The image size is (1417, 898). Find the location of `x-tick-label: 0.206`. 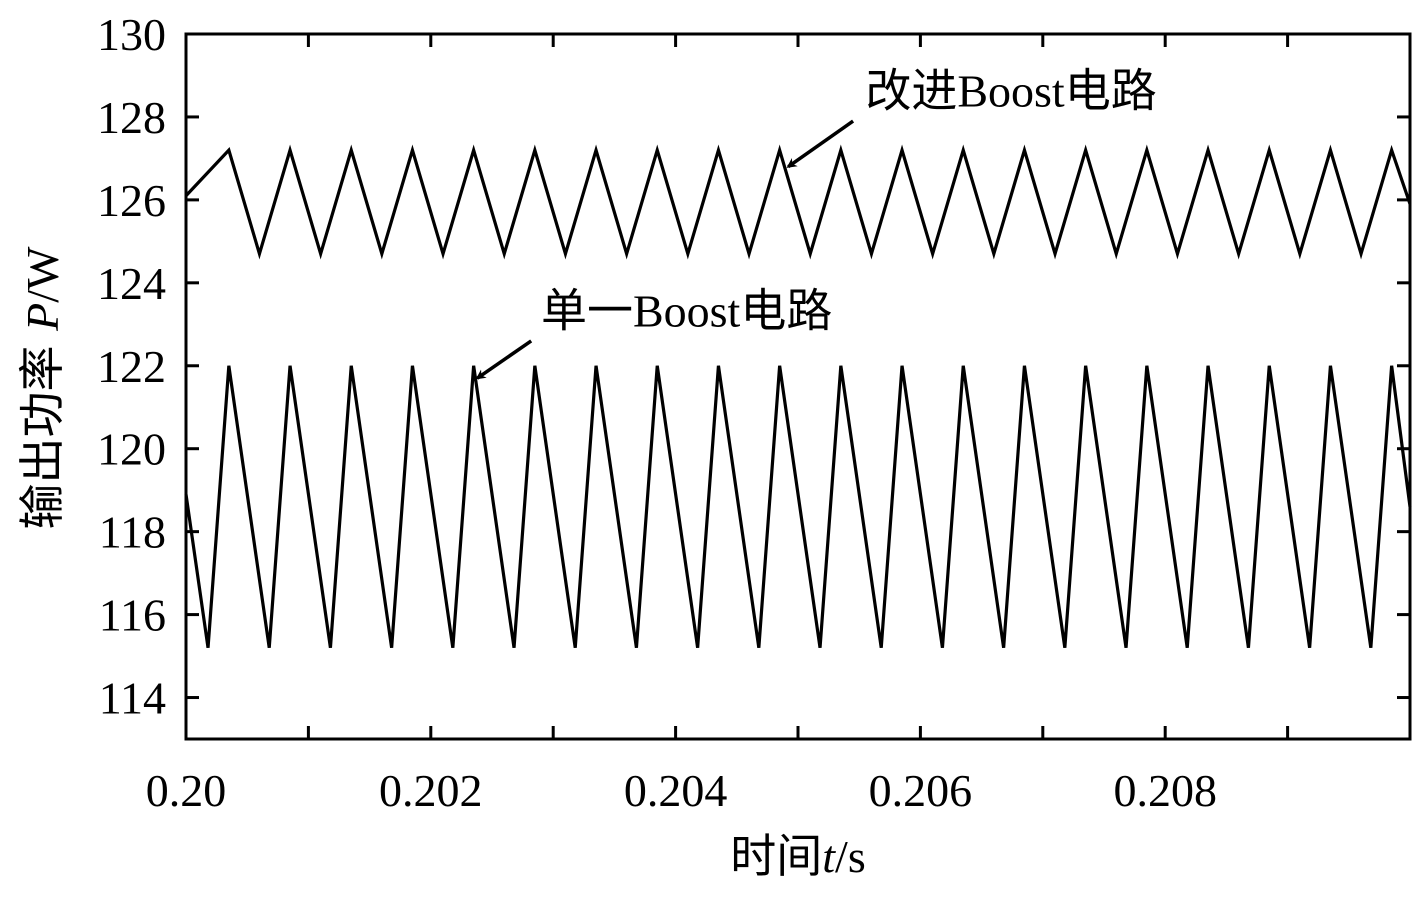

x-tick-label: 0.206 is located at coordinates (921, 790).